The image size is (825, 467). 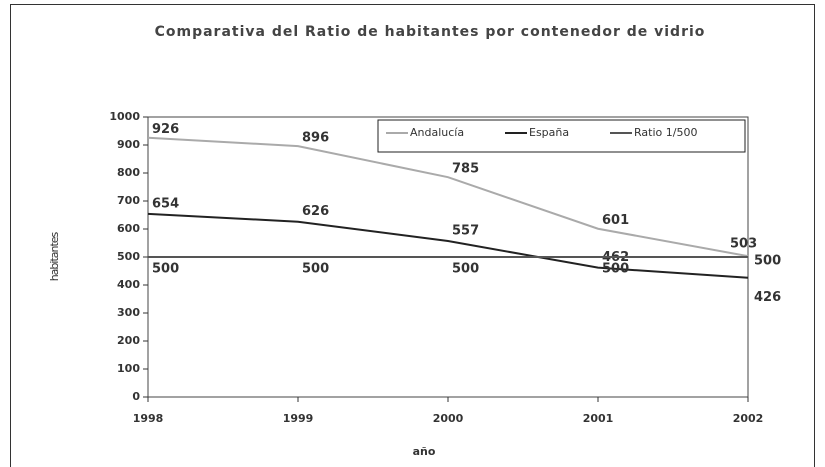 I want to click on y-tick-label: 500, so click(x=128, y=256).